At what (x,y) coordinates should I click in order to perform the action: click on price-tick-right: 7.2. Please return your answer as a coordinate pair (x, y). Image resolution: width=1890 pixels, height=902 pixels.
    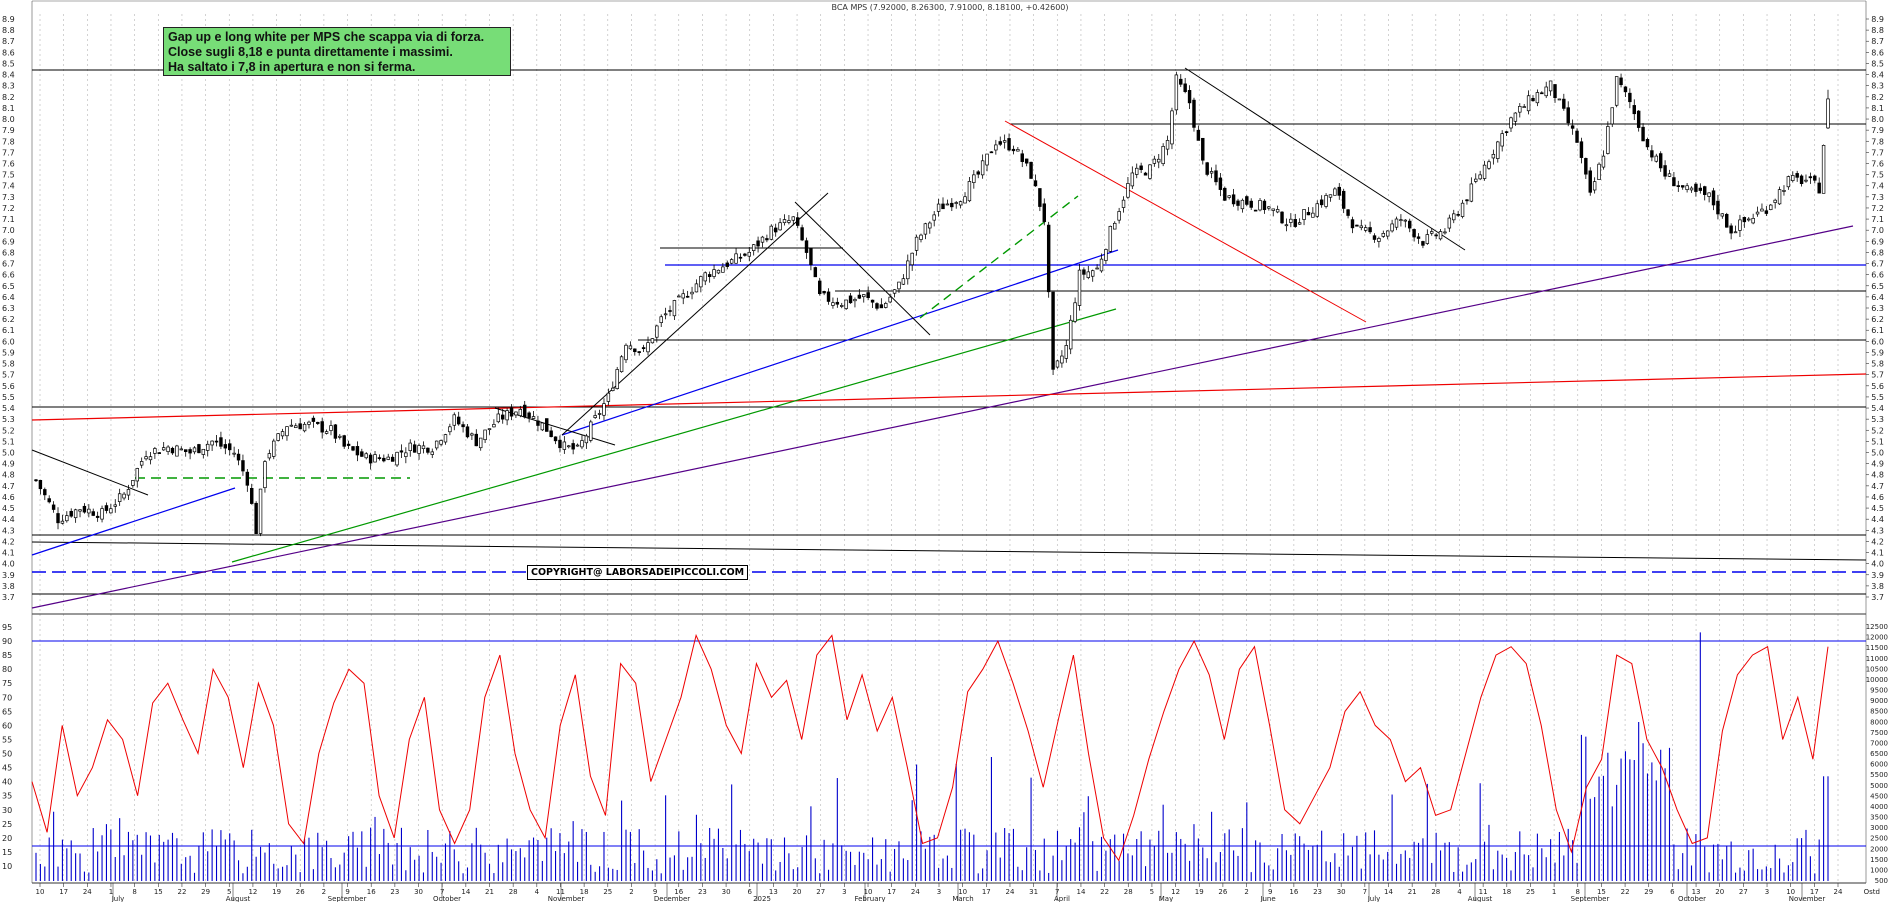
    Looking at the image, I should click on (1877, 208).